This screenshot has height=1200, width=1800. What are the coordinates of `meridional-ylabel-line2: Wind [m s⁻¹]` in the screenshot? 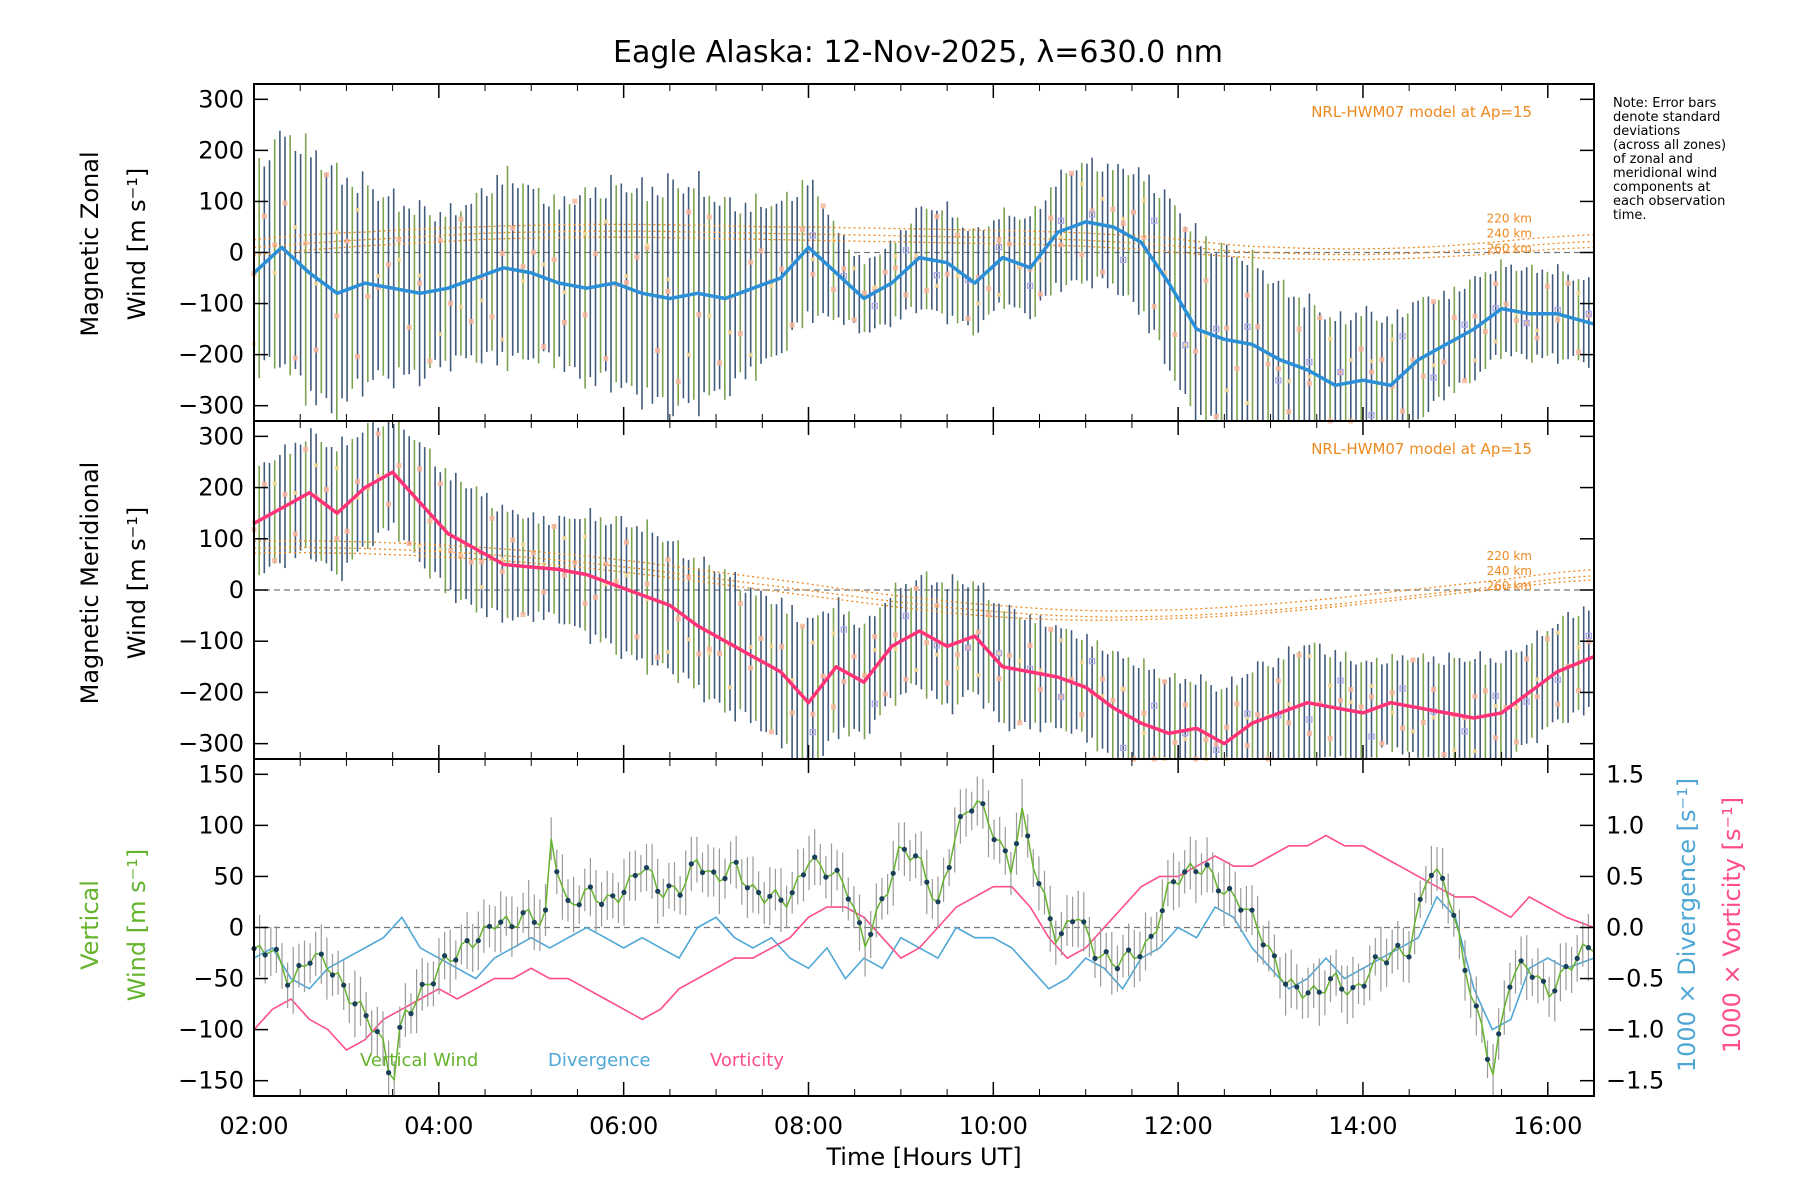 It's located at (137, 583).